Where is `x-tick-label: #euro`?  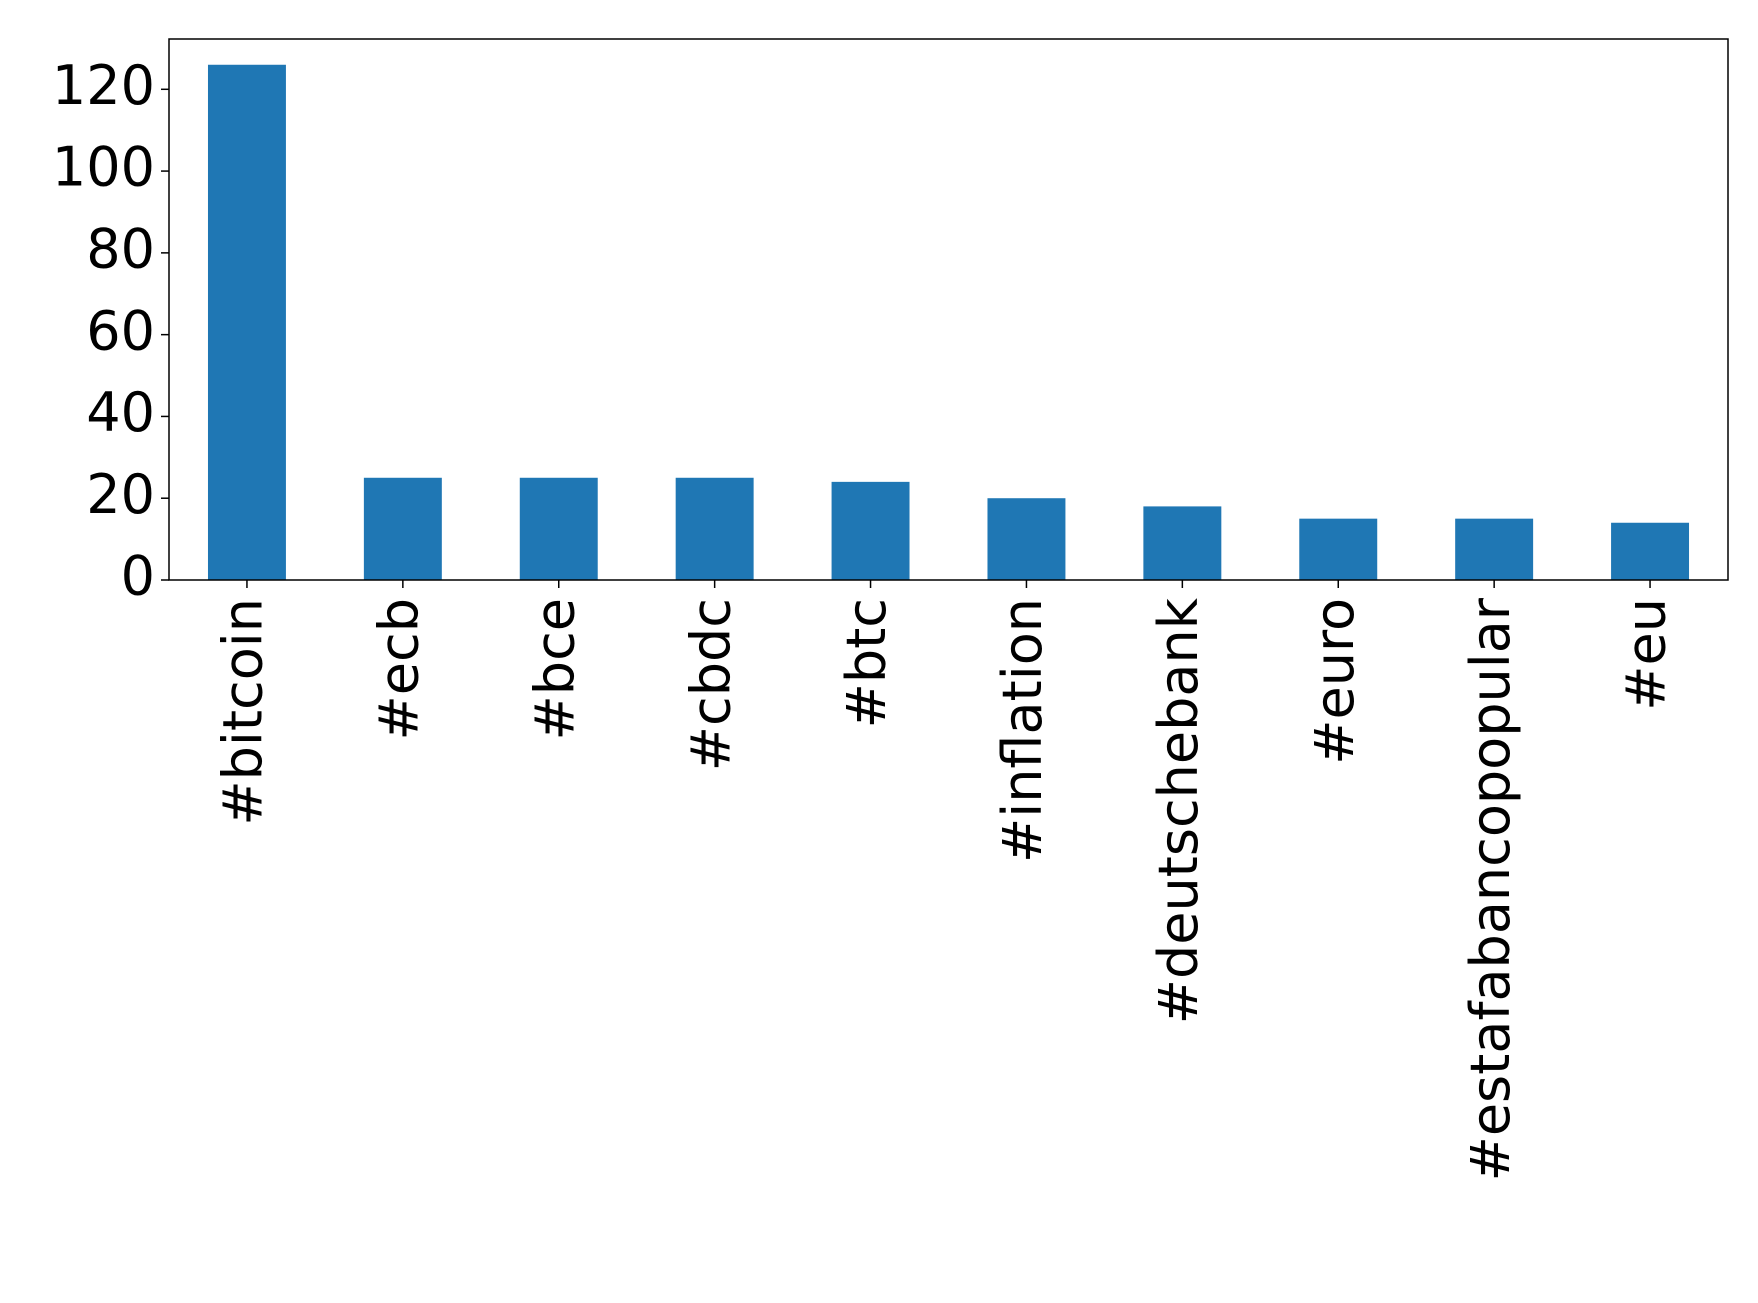
x-tick-label: #euro is located at coordinates (1334, 681).